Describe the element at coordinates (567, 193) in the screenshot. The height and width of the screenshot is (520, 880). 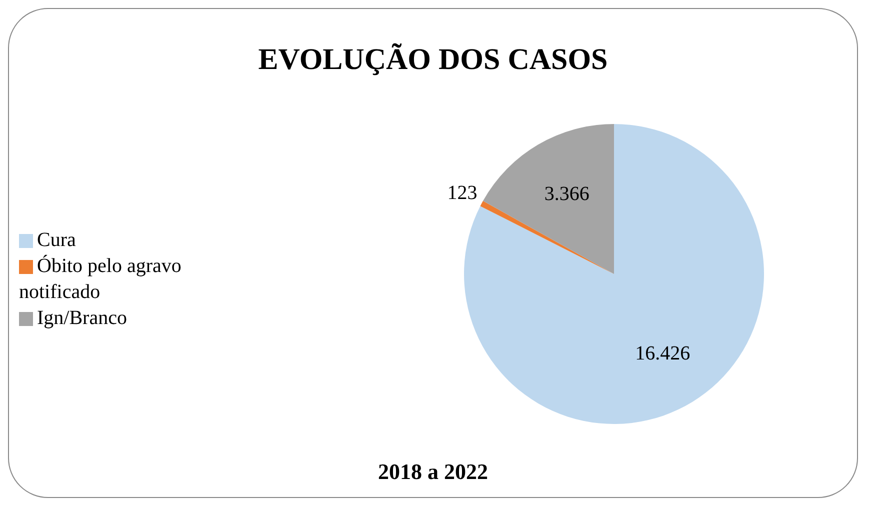
I see `data-label: 3.366` at that location.